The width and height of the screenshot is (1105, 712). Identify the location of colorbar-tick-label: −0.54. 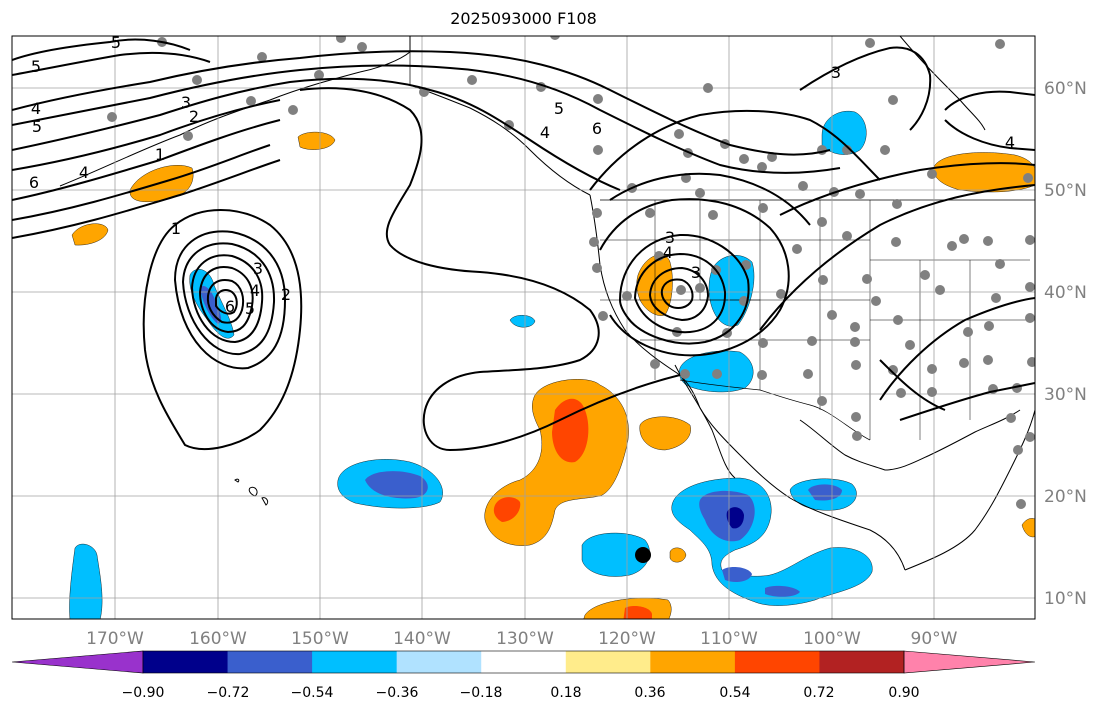
(312, 693).